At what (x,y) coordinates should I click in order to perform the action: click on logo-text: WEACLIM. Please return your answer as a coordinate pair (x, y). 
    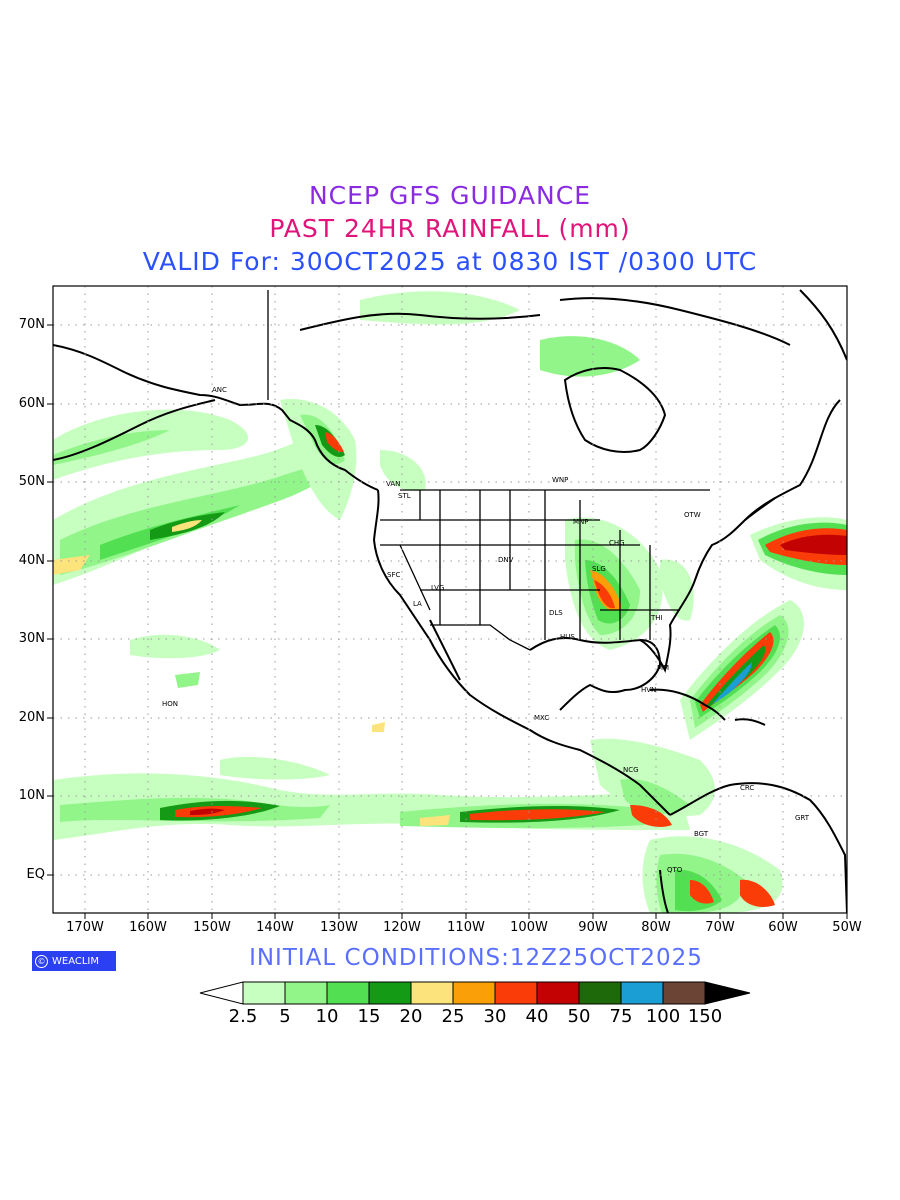
    Looking at the image, I should click on (76, 961).